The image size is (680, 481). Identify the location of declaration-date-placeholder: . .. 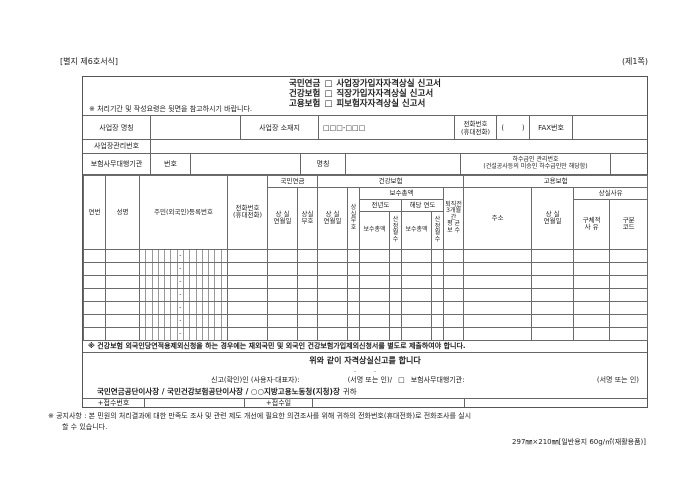
(365, 369).